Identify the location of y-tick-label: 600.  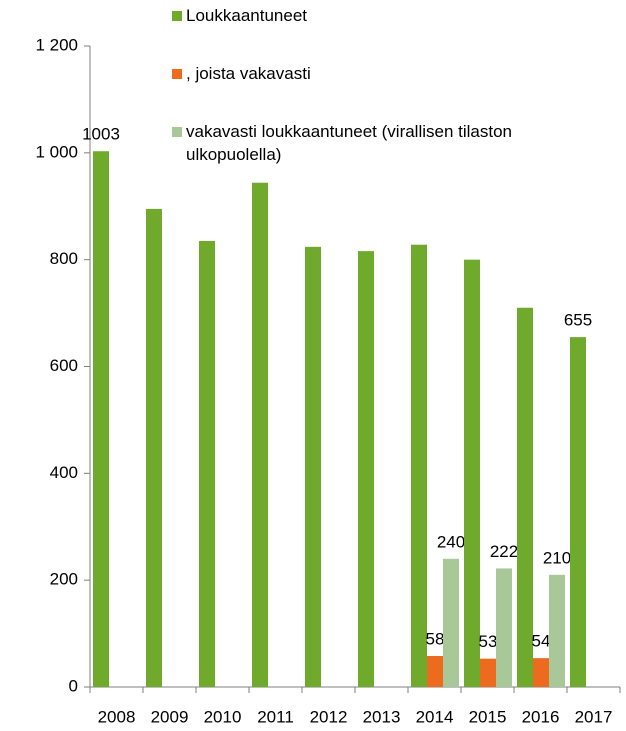
(64, 365).